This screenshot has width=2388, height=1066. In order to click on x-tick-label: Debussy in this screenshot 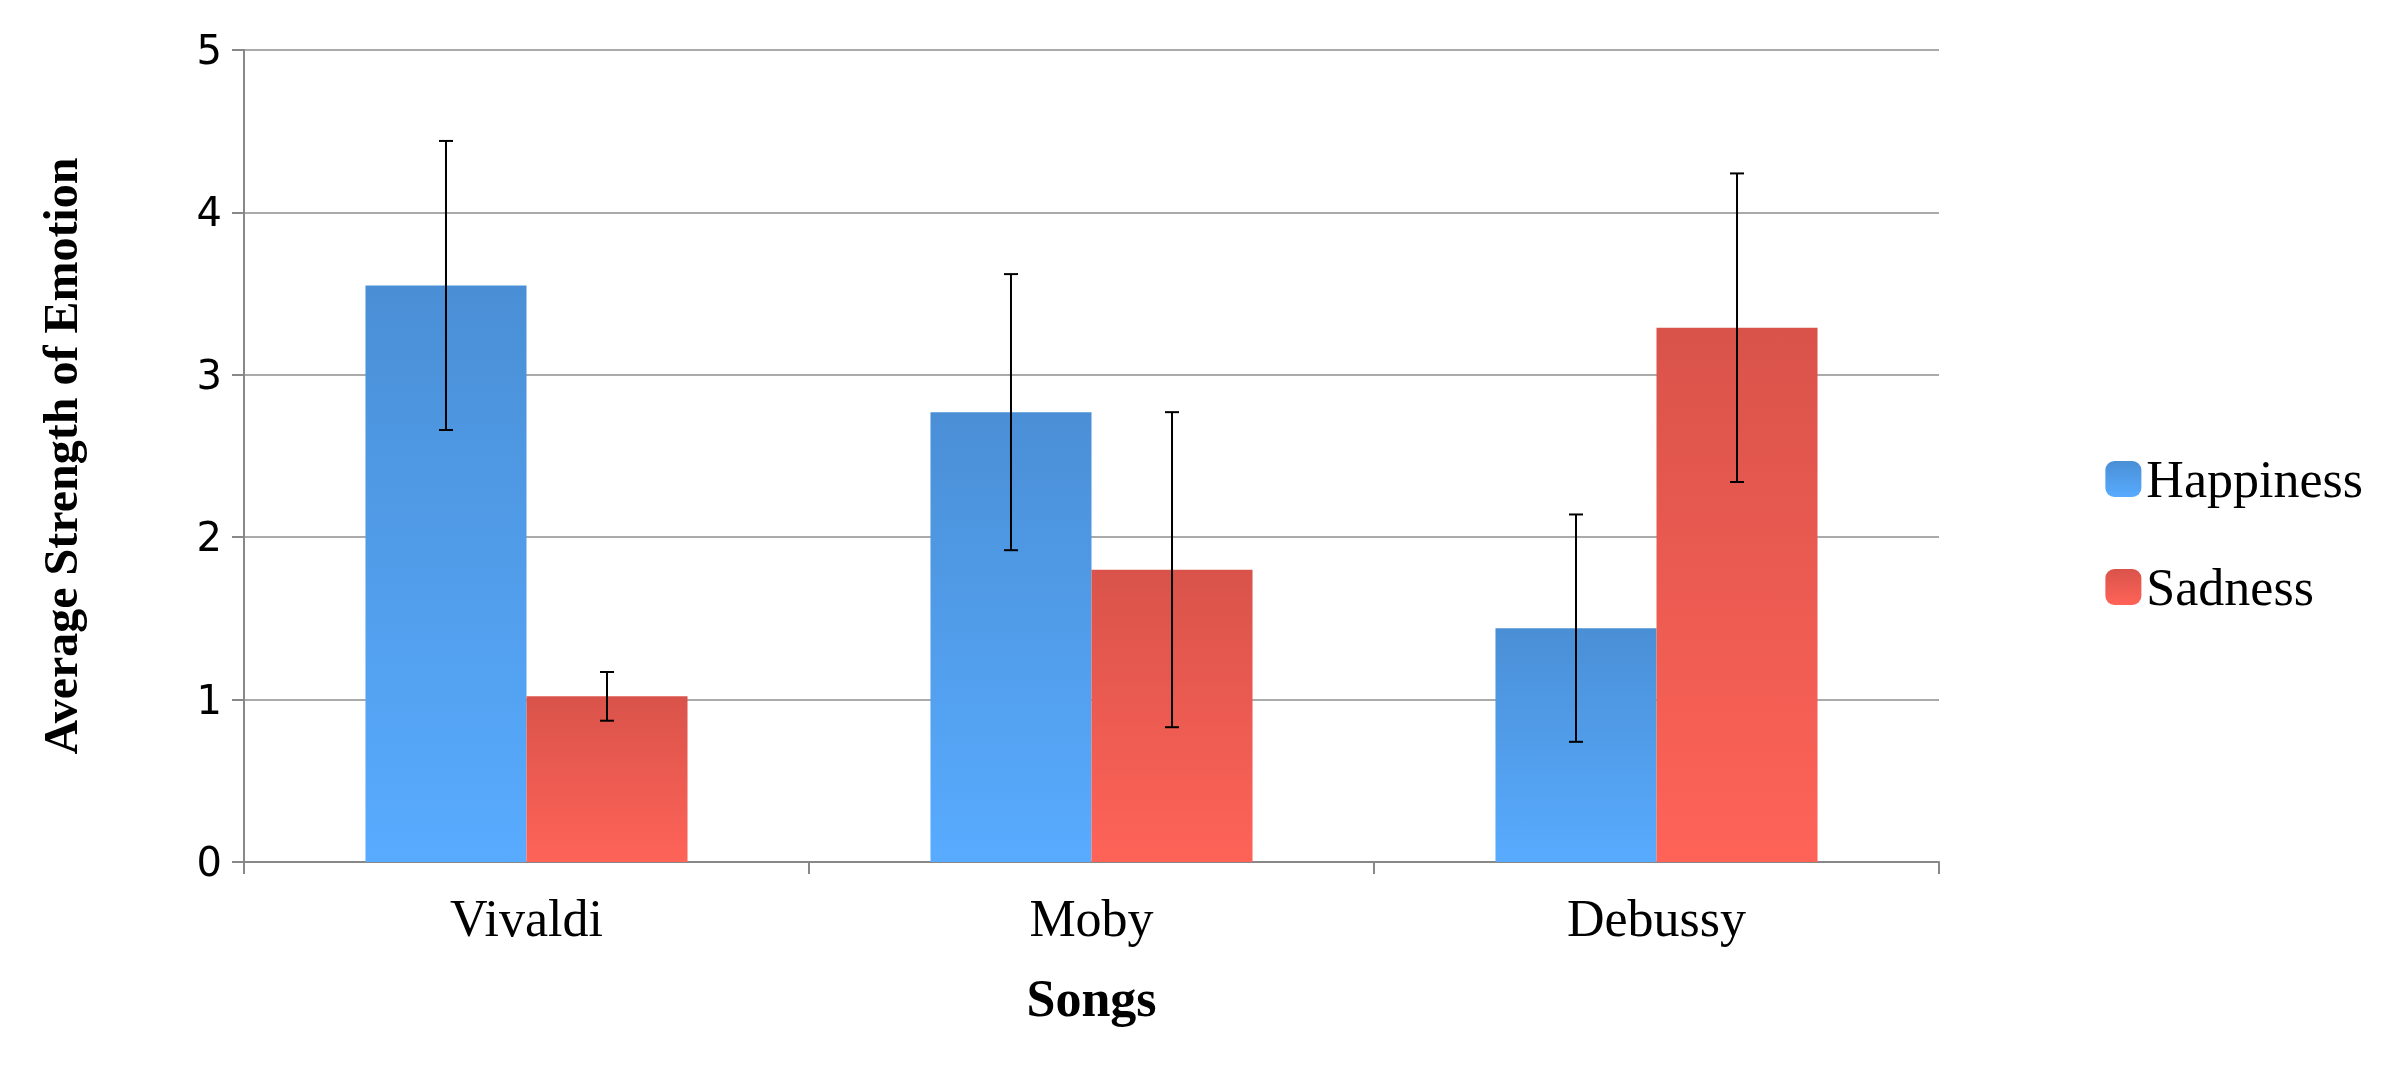, I will do `click(1656, 918)`.